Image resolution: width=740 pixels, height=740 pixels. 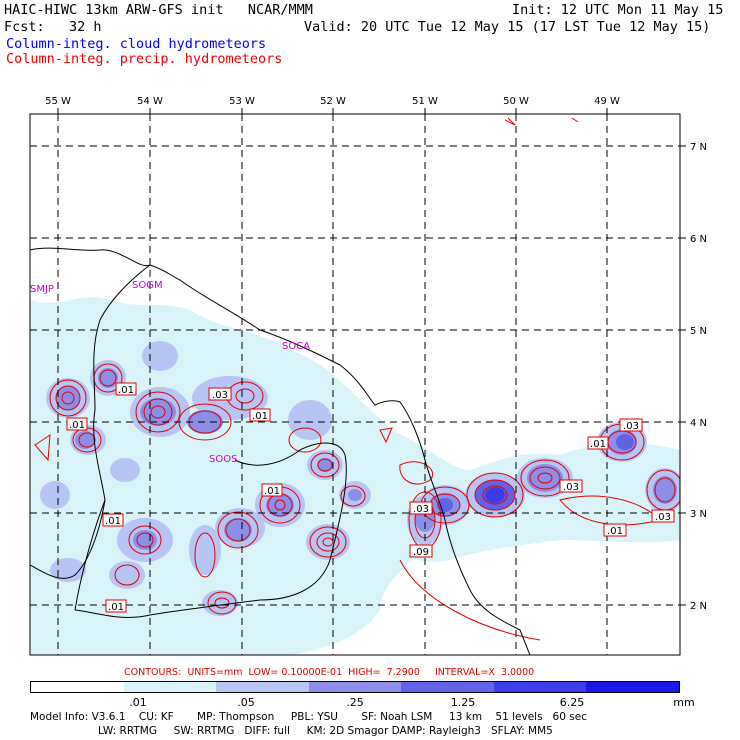 What do you see at coordinates (698, 239) in the screenshot?
I see `lat-label: 6 N` at bounding box center [698, 239].